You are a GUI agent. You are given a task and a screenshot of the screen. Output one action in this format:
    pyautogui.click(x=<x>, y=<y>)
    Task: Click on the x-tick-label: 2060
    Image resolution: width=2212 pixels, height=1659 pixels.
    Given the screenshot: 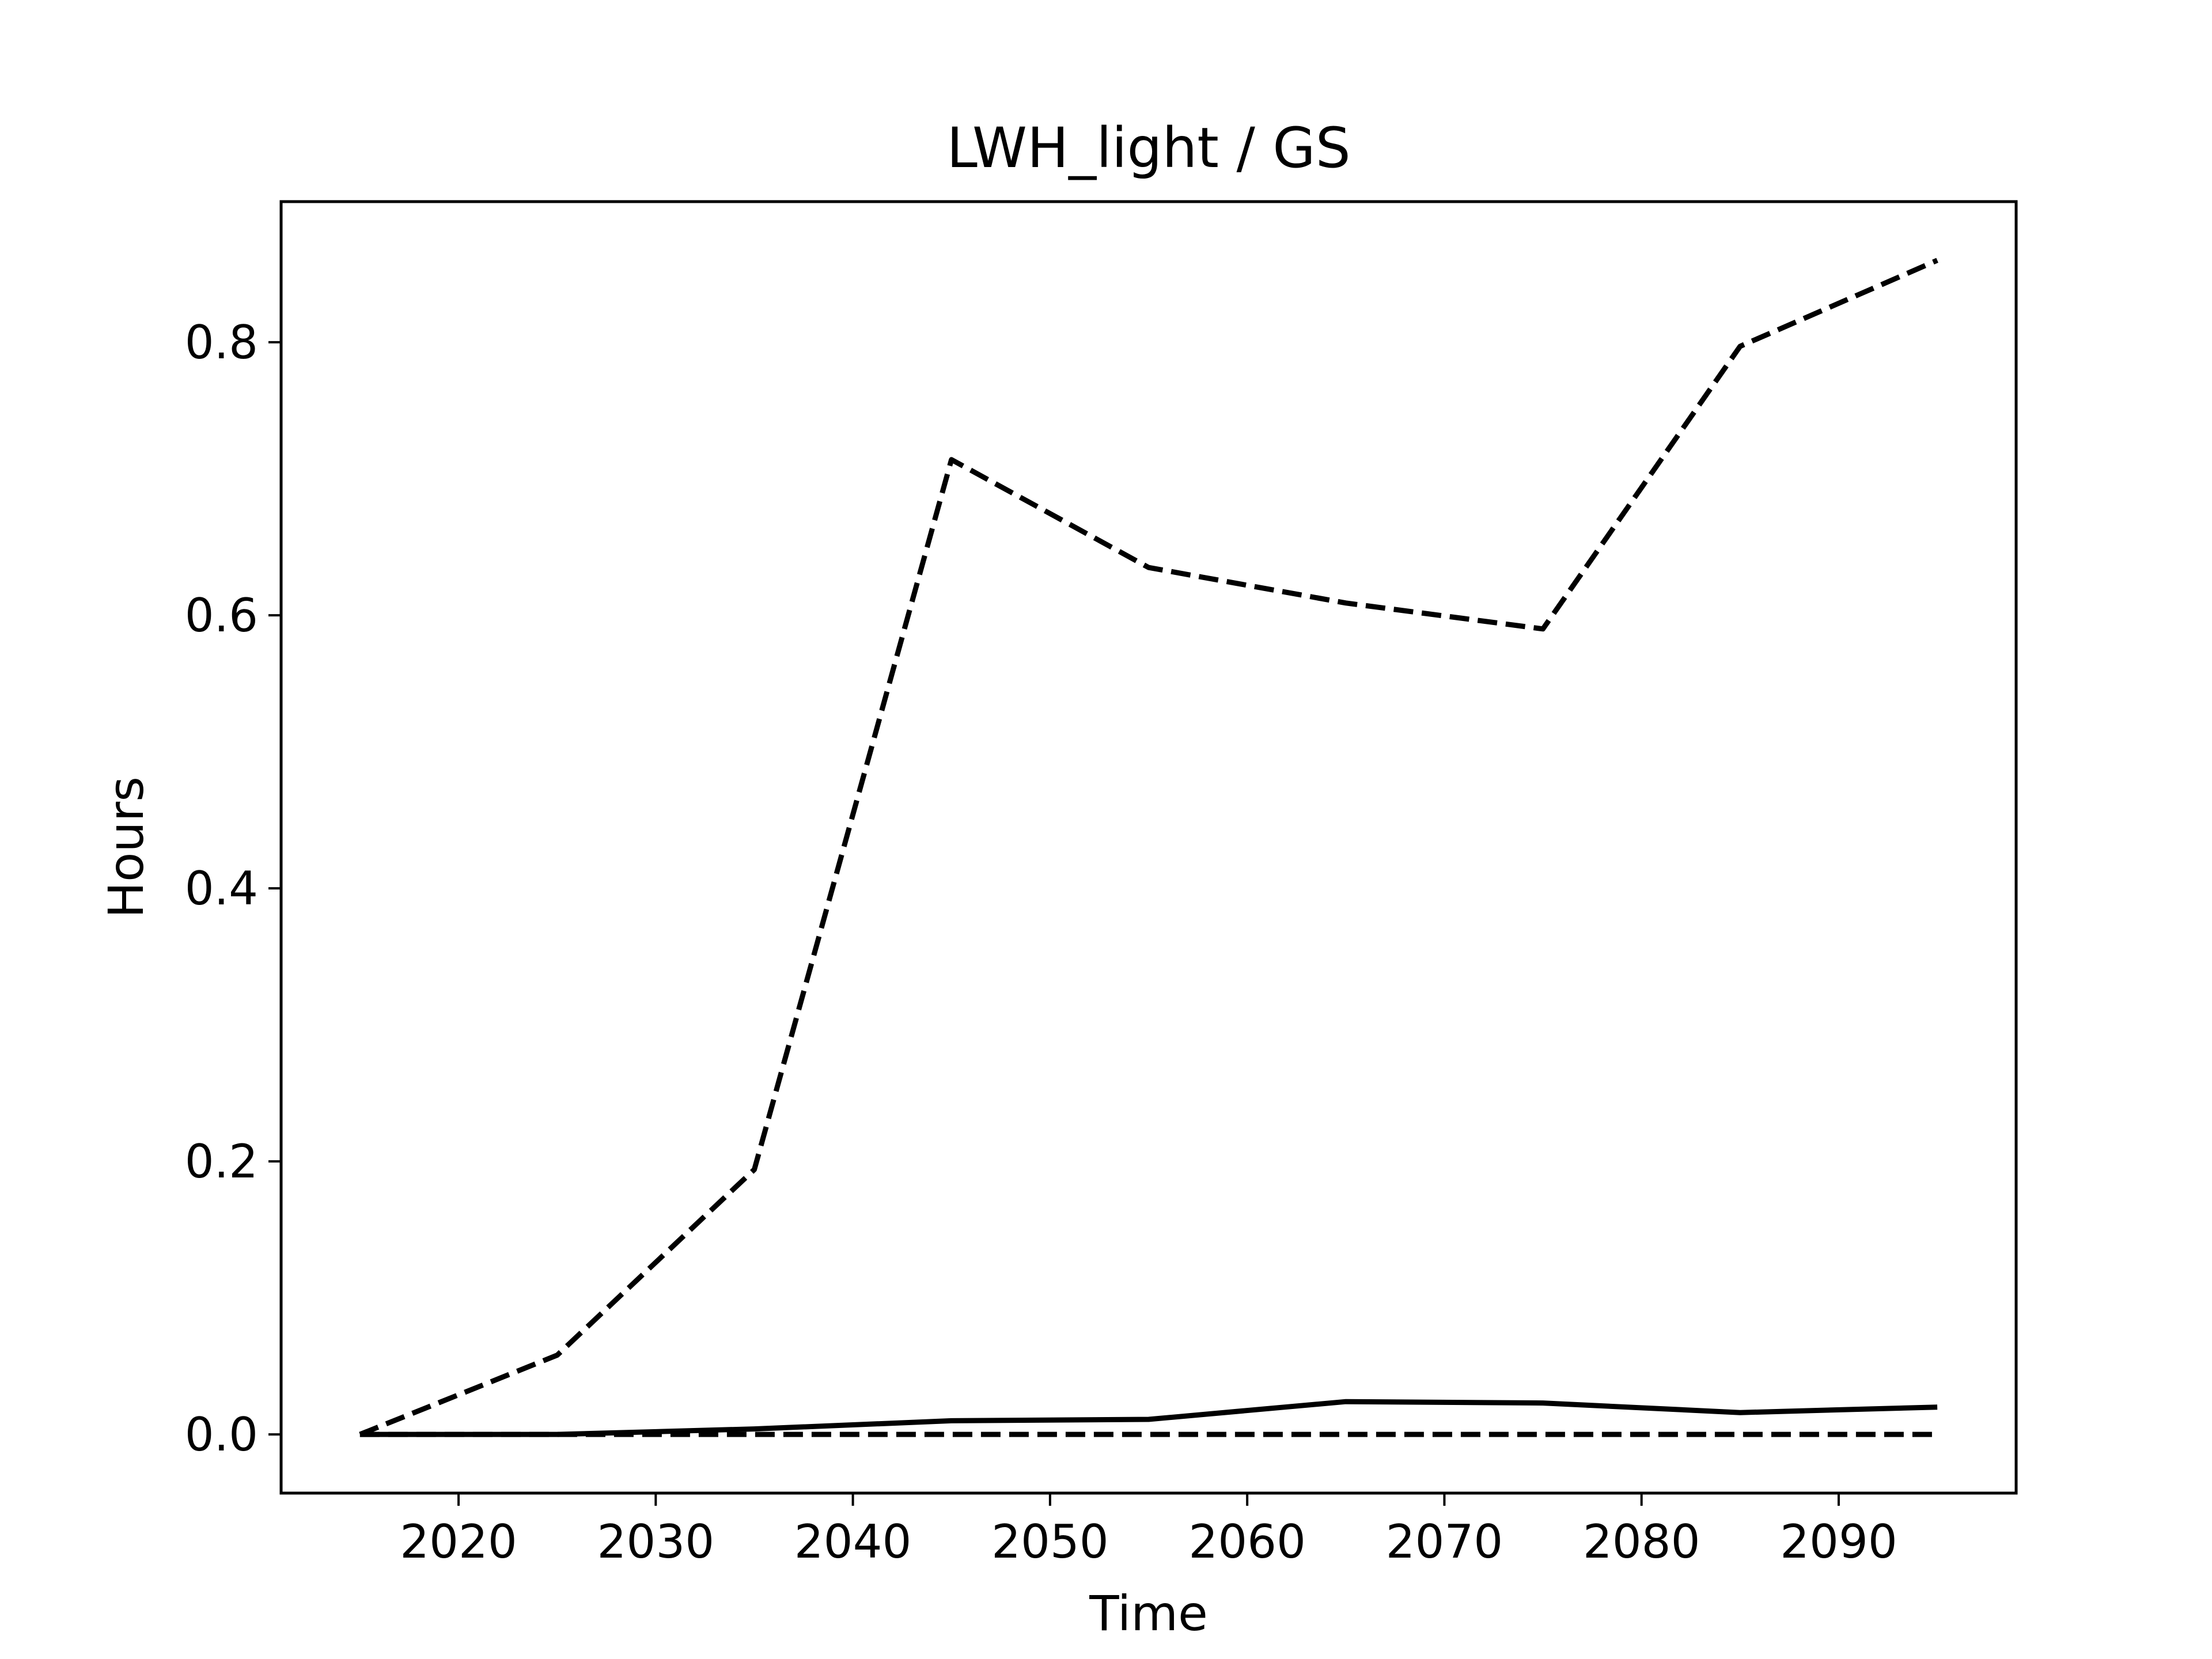 What is the action you would take?
    pyautogui.click(x=1247, y=1542)
    